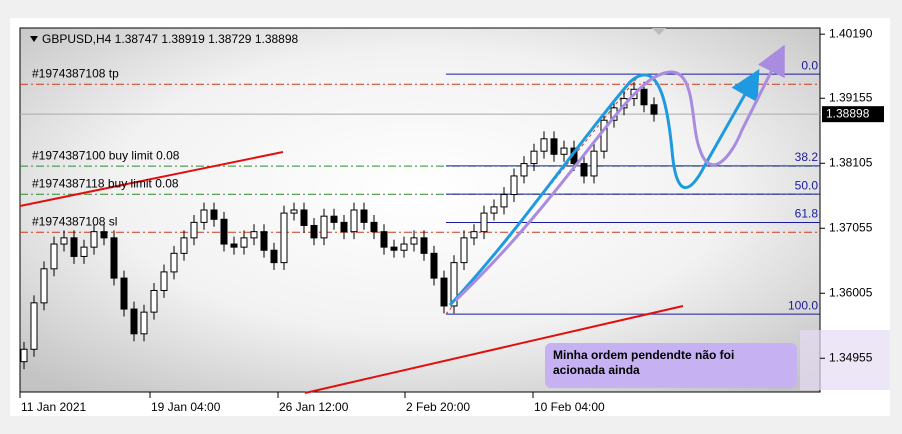  What do you see at coordinates (106, 155) in the screenshot?
I see `order-label: #1974387100 buy limit 0.08` at bounding box center [106, 155].